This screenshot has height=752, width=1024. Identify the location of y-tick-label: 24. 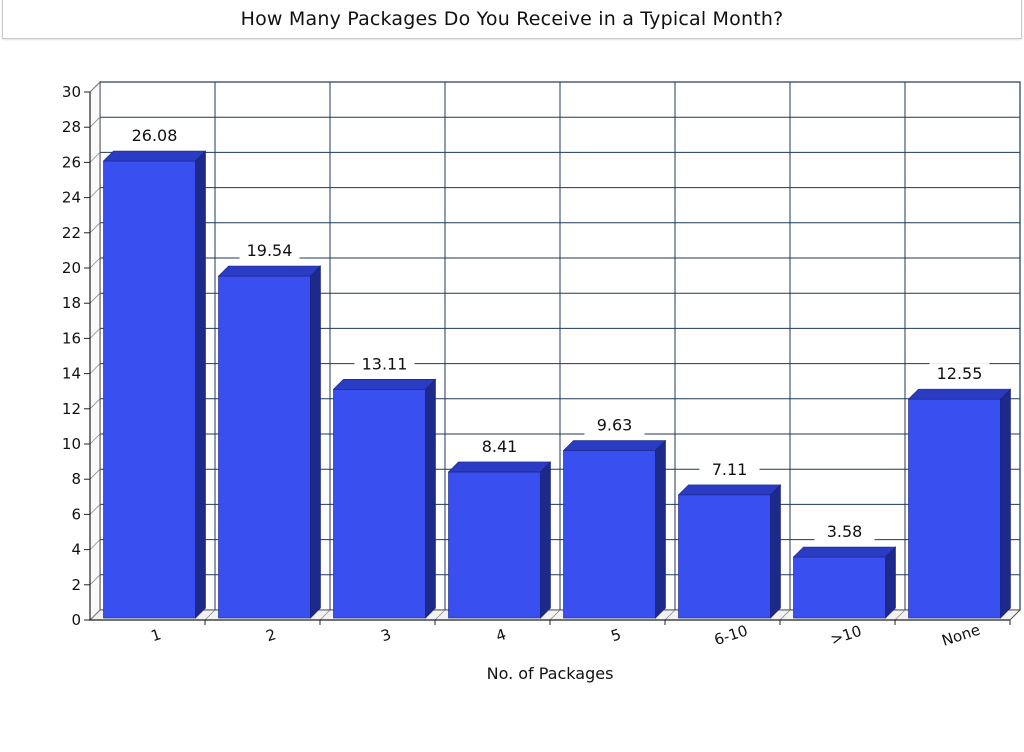
(71, 198).